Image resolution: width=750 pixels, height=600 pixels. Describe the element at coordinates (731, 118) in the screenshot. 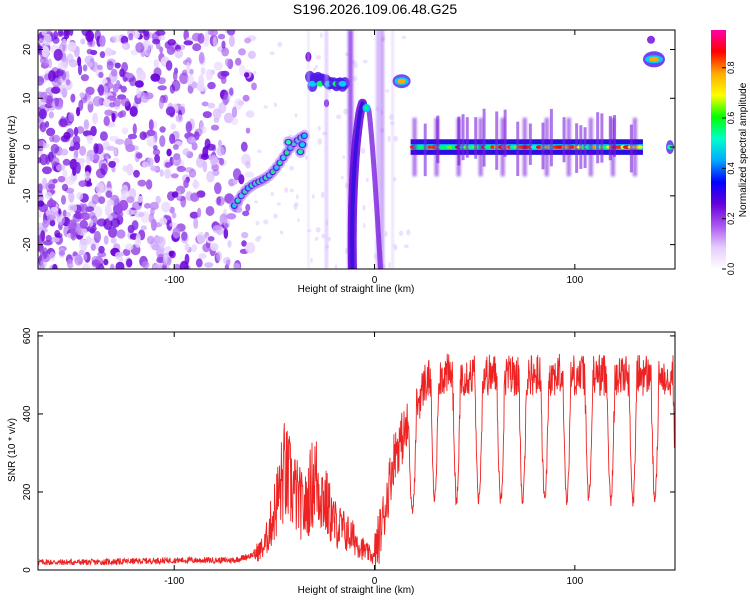

I see `colorbar-tick-label: 0.6` at that location.